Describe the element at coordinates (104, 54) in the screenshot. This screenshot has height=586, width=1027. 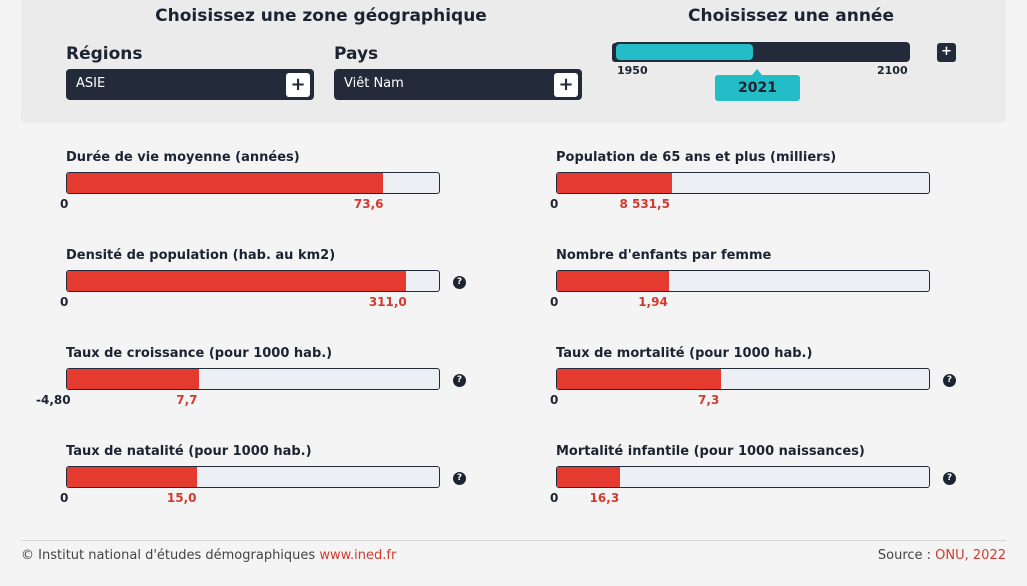
I see `regions-label: Régions` at that location.